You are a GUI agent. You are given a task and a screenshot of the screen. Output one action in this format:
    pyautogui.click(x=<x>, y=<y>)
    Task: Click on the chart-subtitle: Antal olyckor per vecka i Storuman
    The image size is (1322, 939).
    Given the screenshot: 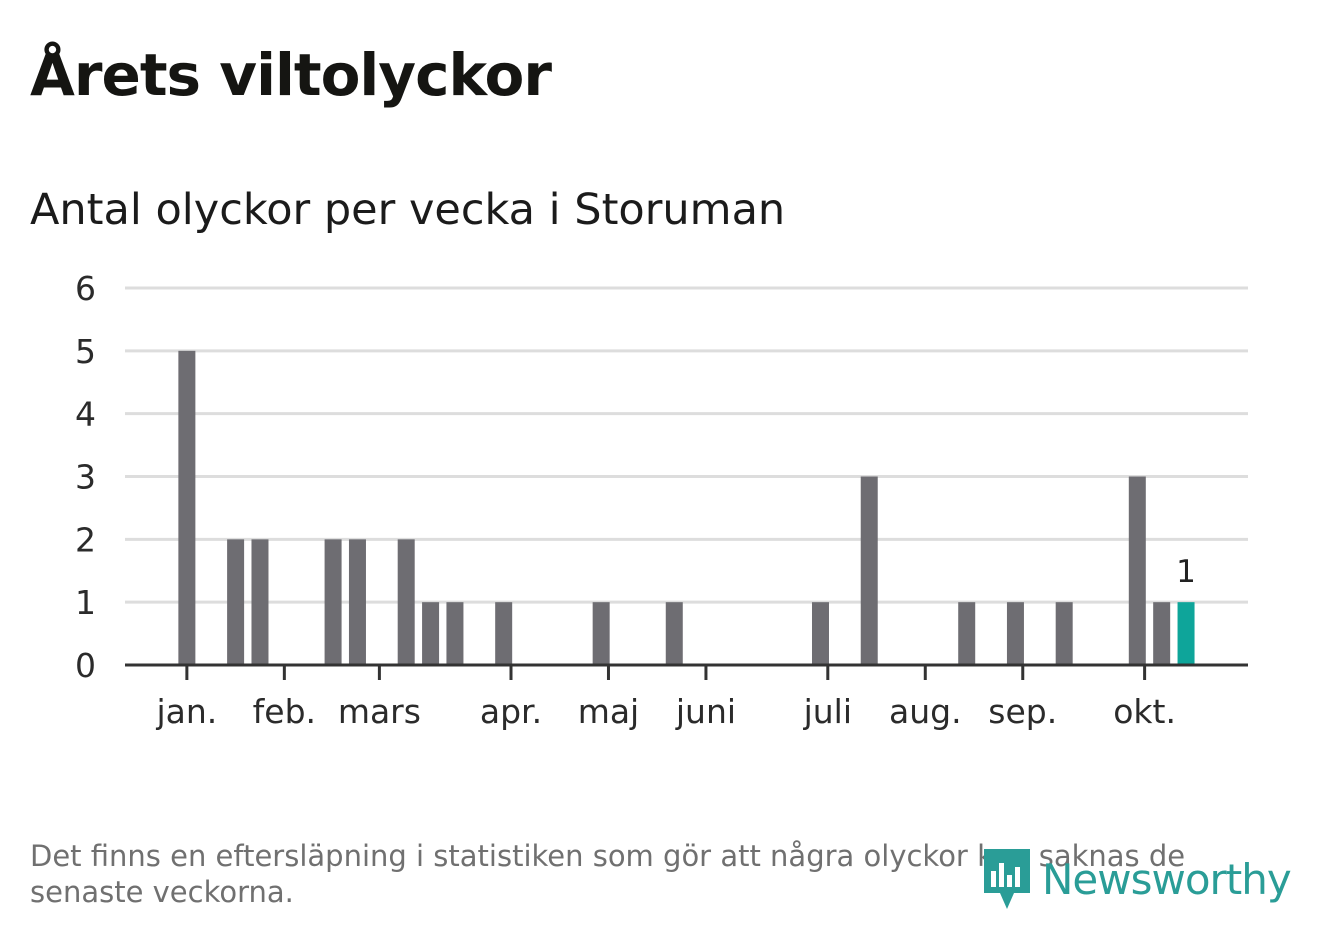 What is the action you would take?
    pyautogui.click(x=408, y=210)
    